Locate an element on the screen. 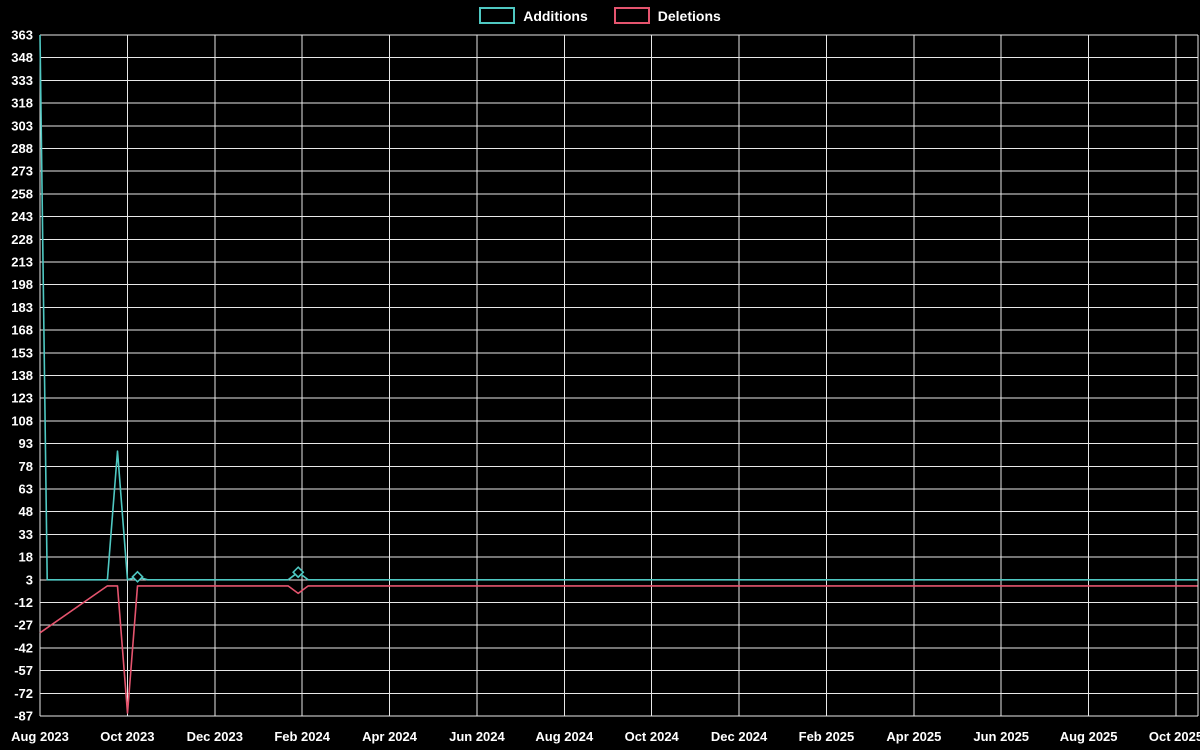 The image size is (1200, 750). y-tick-label: 3 is located at coordinates (29, 579).